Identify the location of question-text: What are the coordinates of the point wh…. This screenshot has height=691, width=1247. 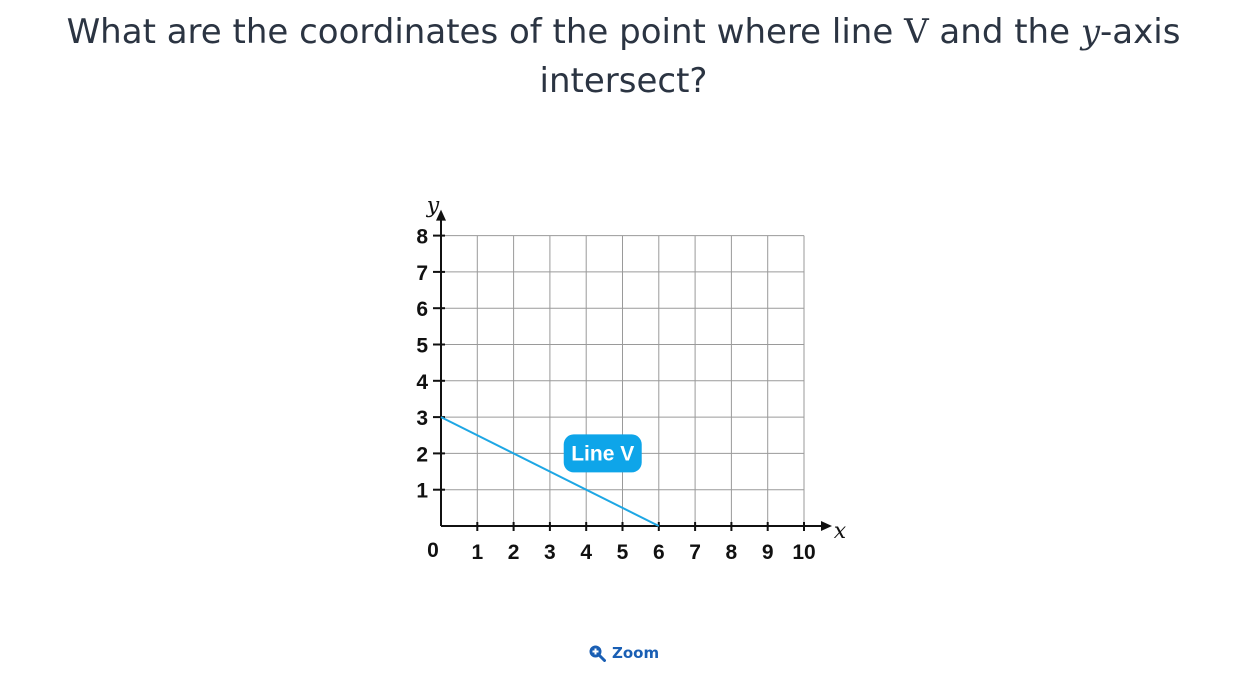
(623, 57).